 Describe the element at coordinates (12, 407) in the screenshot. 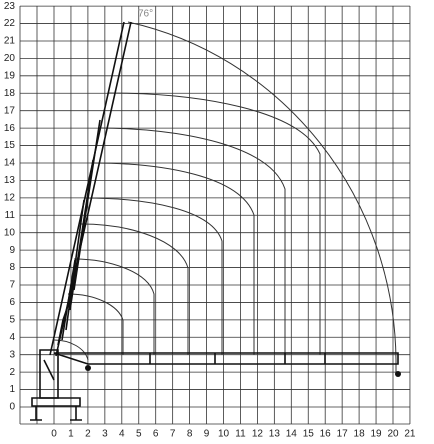

I see `y-tick-label: 0` at that location.